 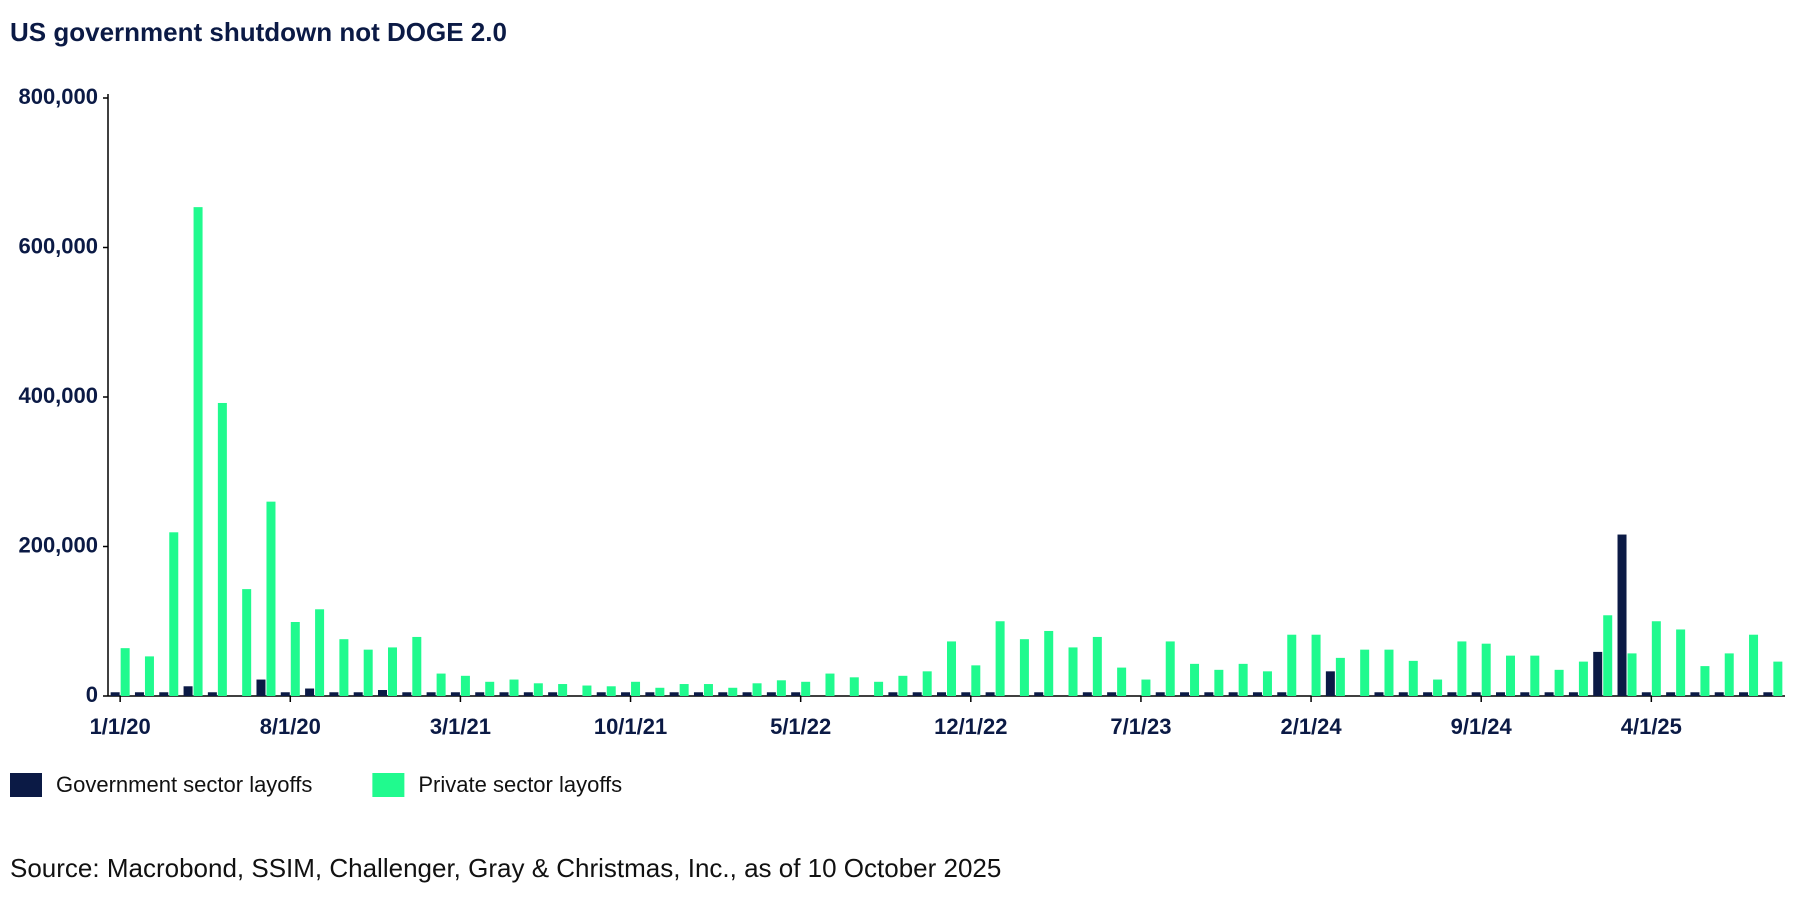 What do you see at coordinates (460, 726) in the screenshot?
I see `x-tick-label: 3/1/21` at bounding box center [460, 726].